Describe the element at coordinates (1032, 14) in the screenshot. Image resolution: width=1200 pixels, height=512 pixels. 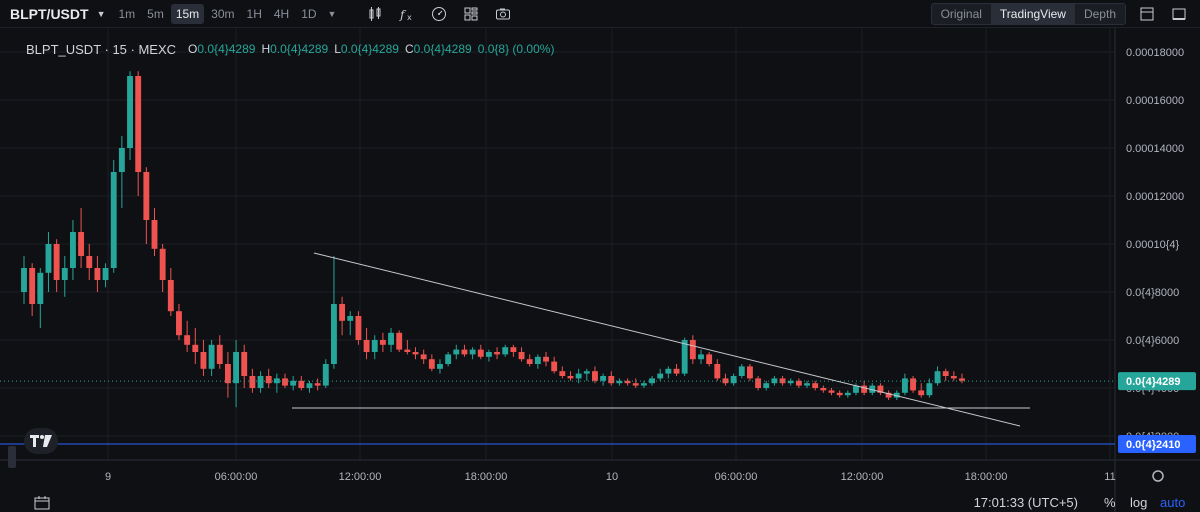
I see `view-tradingview: TradingView` at that location.